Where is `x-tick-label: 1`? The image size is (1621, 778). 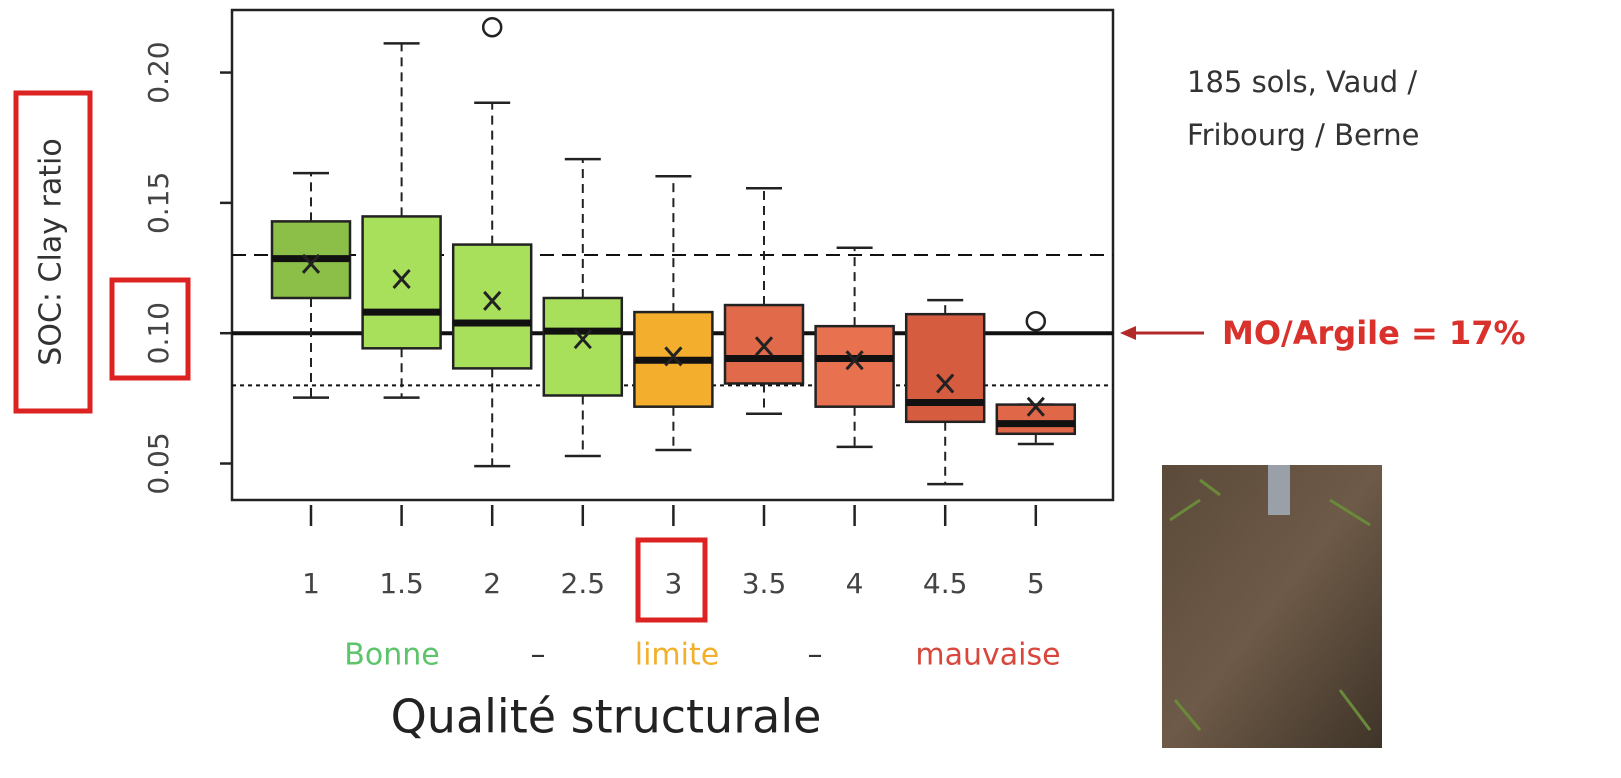 x-tick-label: 1 is located at coordinates (311, 583).